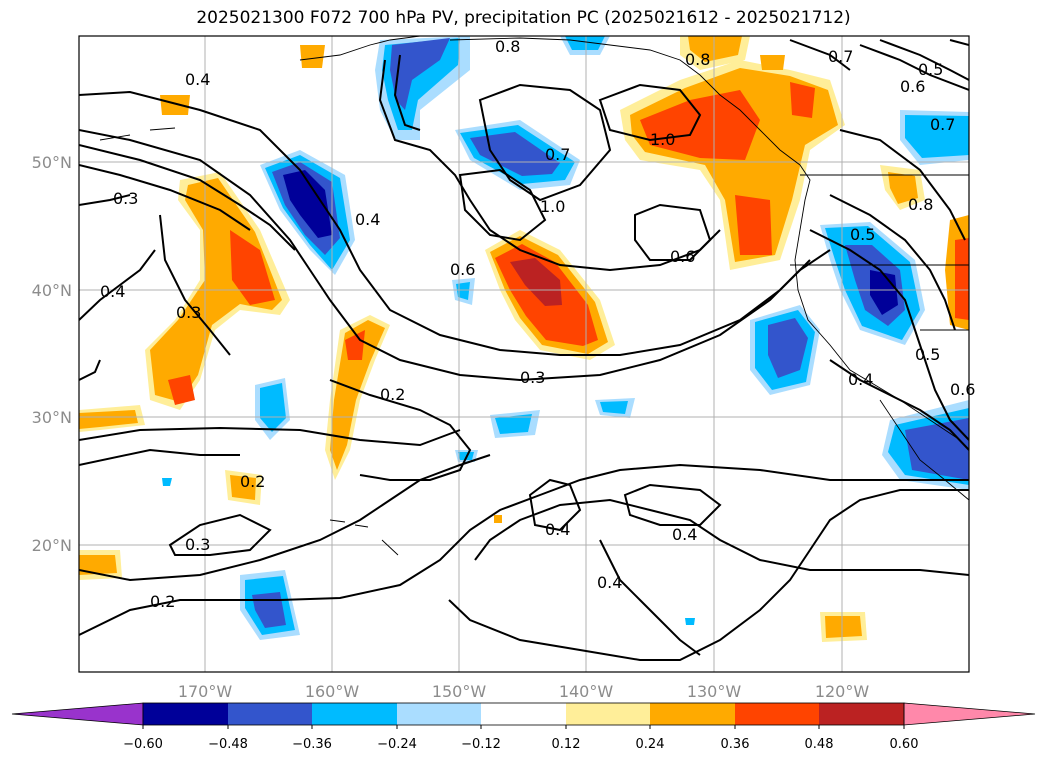 This screenshot has height=765, width=1047. I want to click on colorbar-tick: 0.12, so click(566, 744).